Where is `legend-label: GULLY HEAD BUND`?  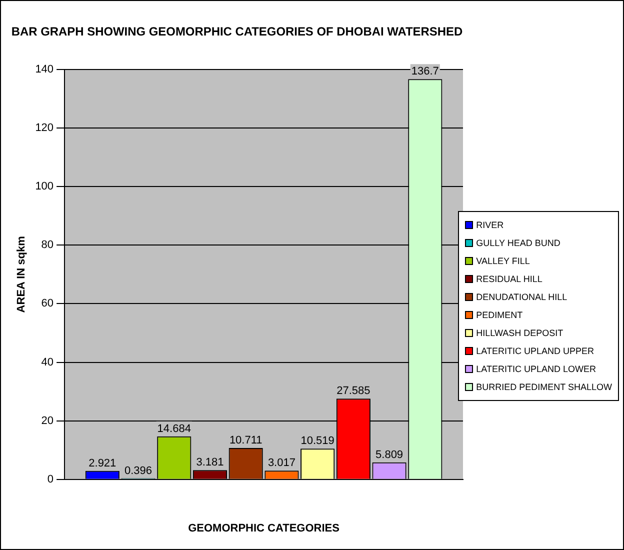 legend-label: GULLY HEAD BUND is located at coordinates (518, 243).